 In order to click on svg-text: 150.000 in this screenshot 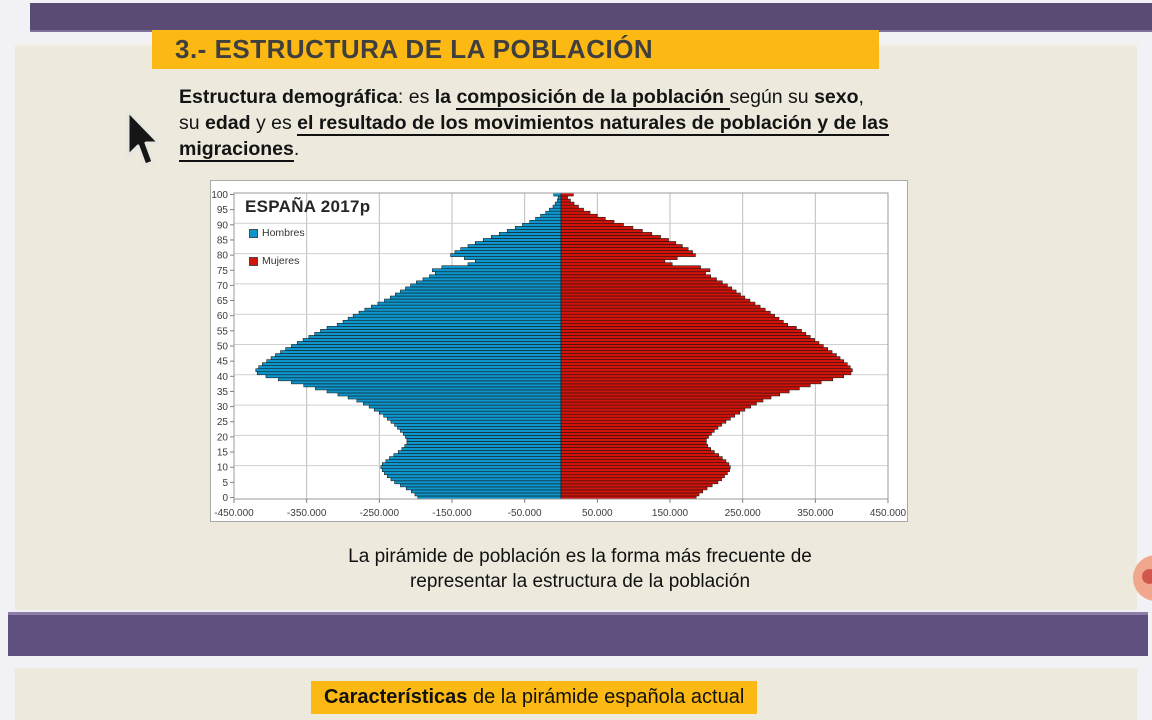, I will do `click(670, 513)`.